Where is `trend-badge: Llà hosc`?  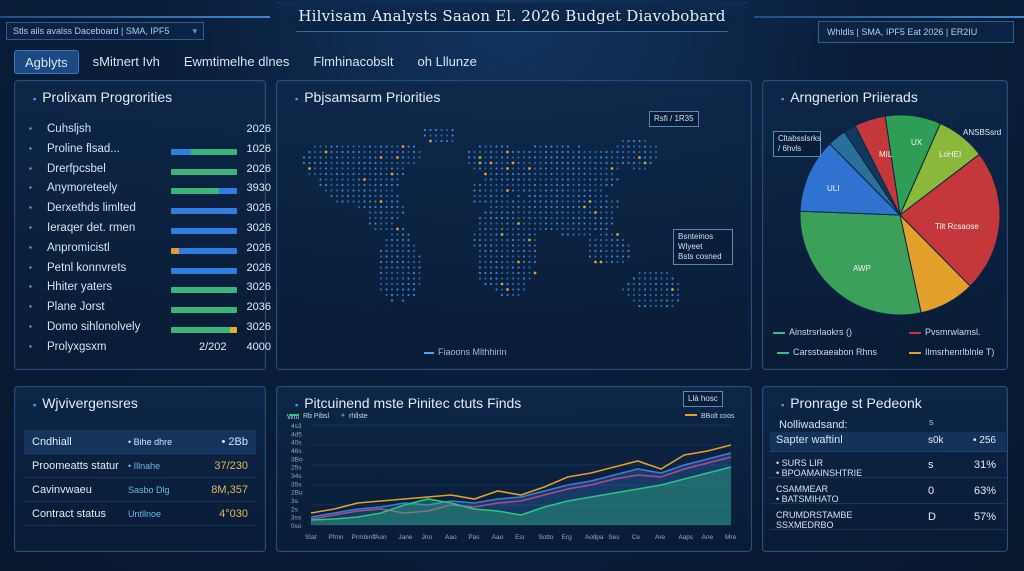 trend-badge: Llà hosc is located at coordinates (703, 399).